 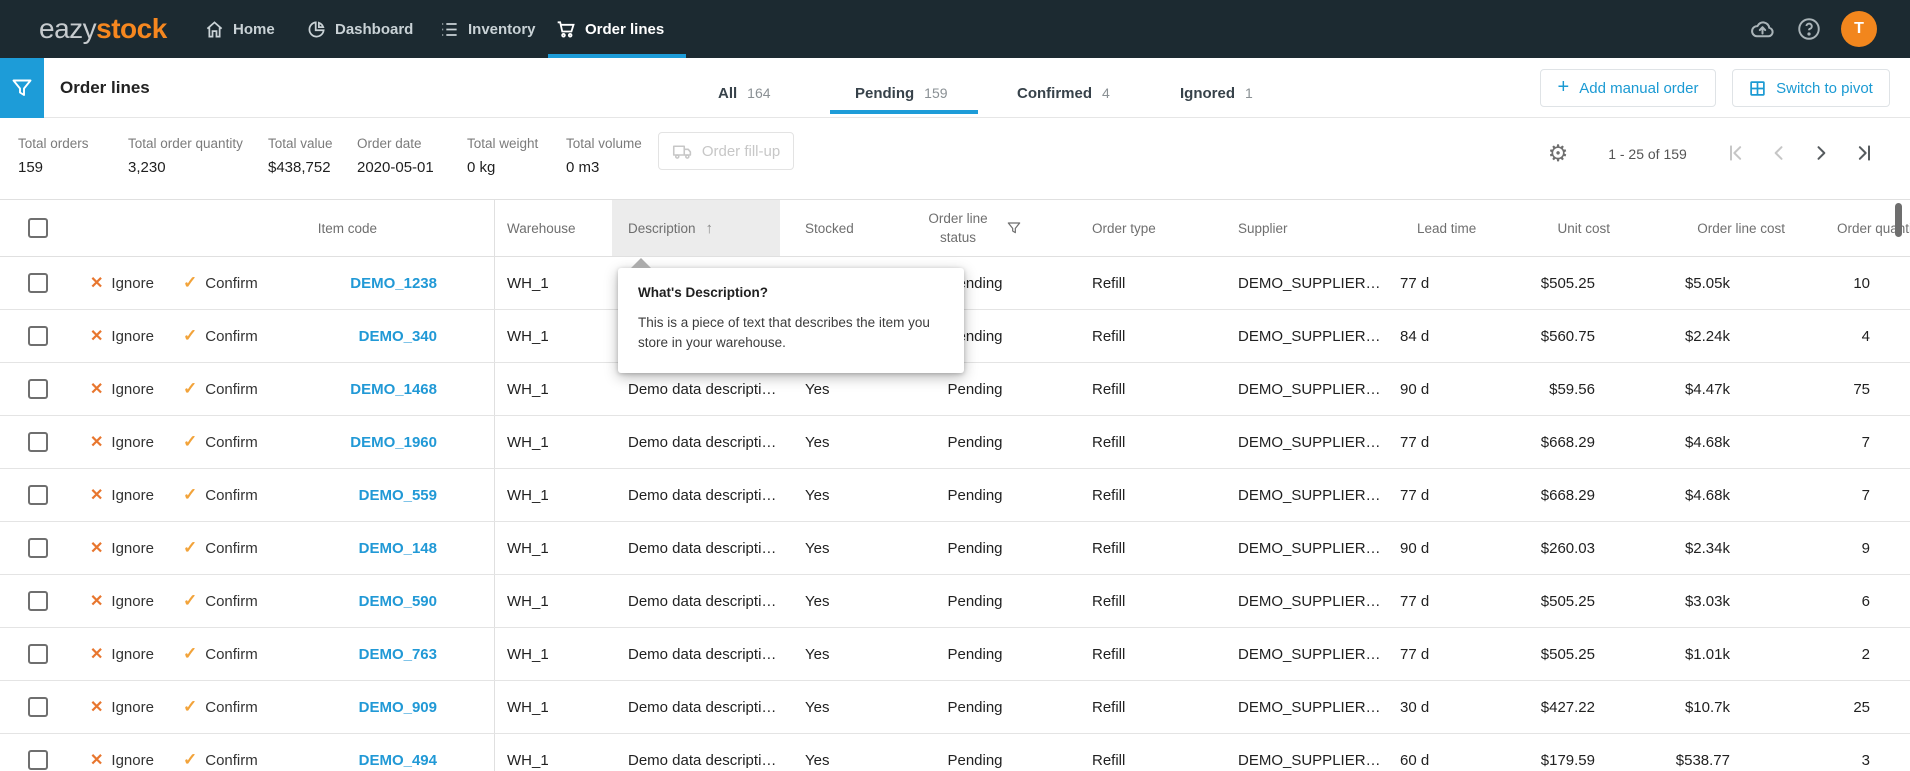 I want to click on column-header-stocked: Stocked, so click(x=829, y=228).